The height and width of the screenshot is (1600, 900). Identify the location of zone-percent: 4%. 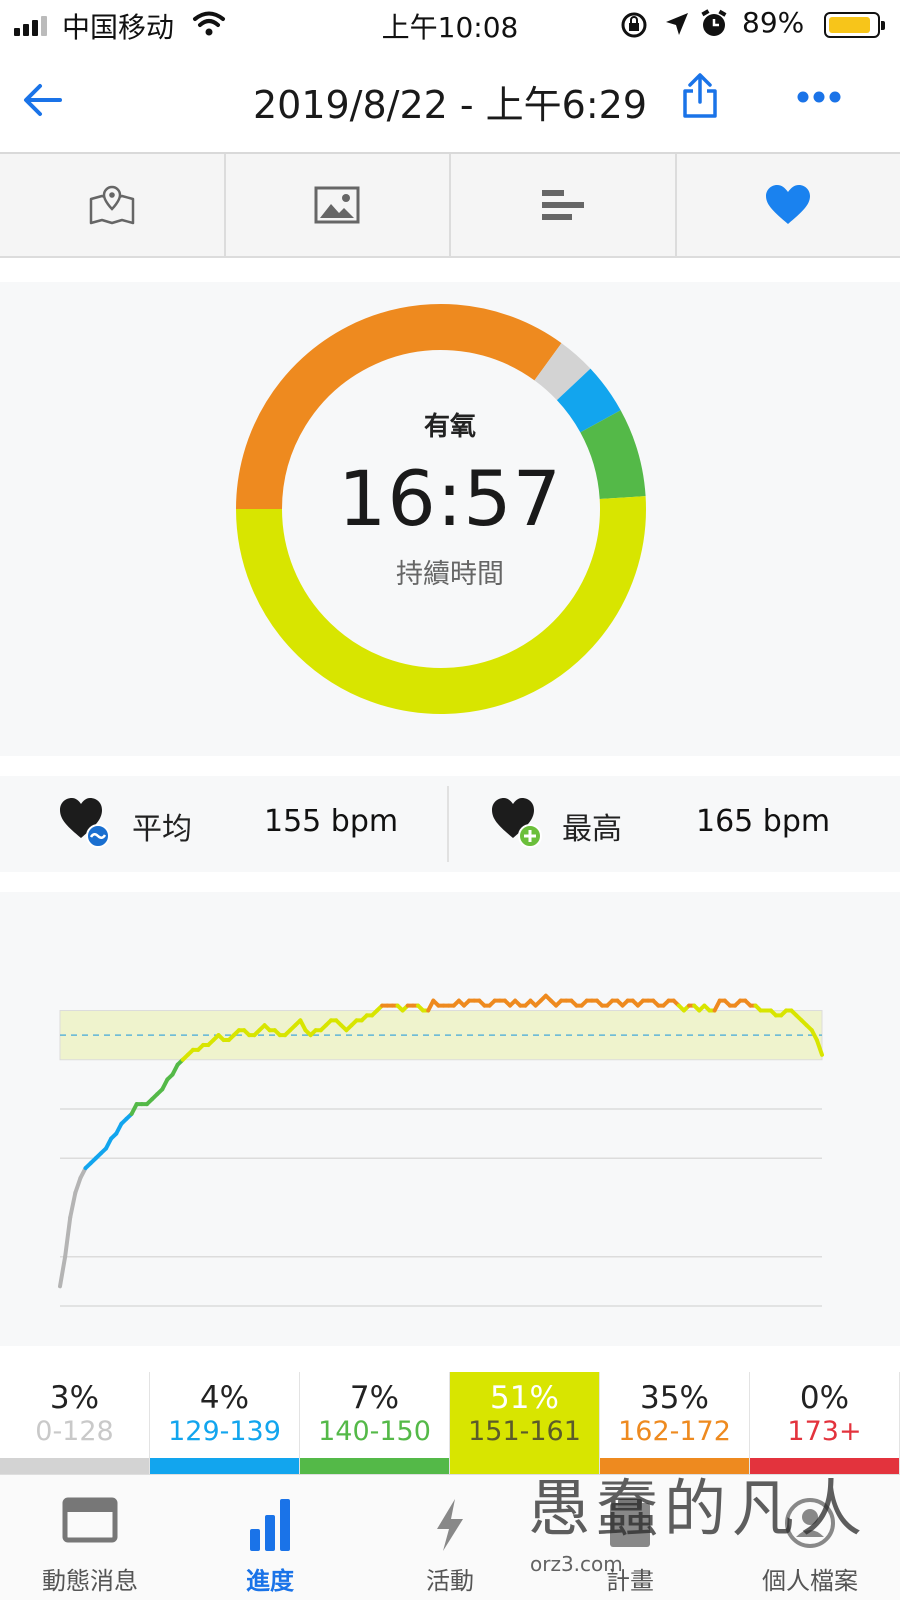
(224, 1398).